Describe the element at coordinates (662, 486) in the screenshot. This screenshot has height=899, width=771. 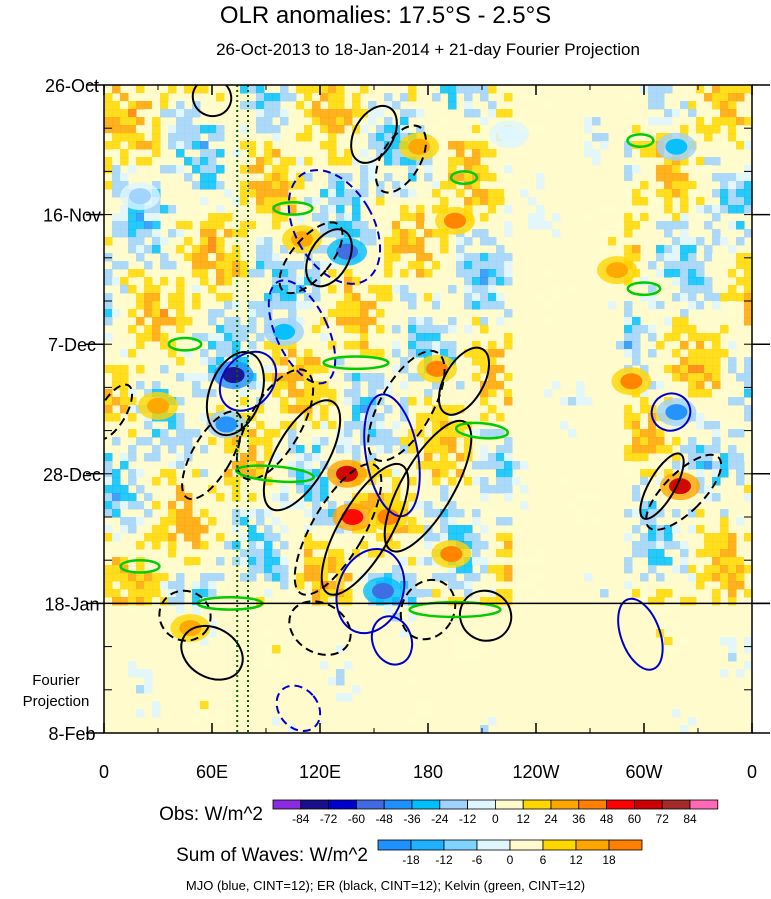
I see `wave-contour-er` at that location.